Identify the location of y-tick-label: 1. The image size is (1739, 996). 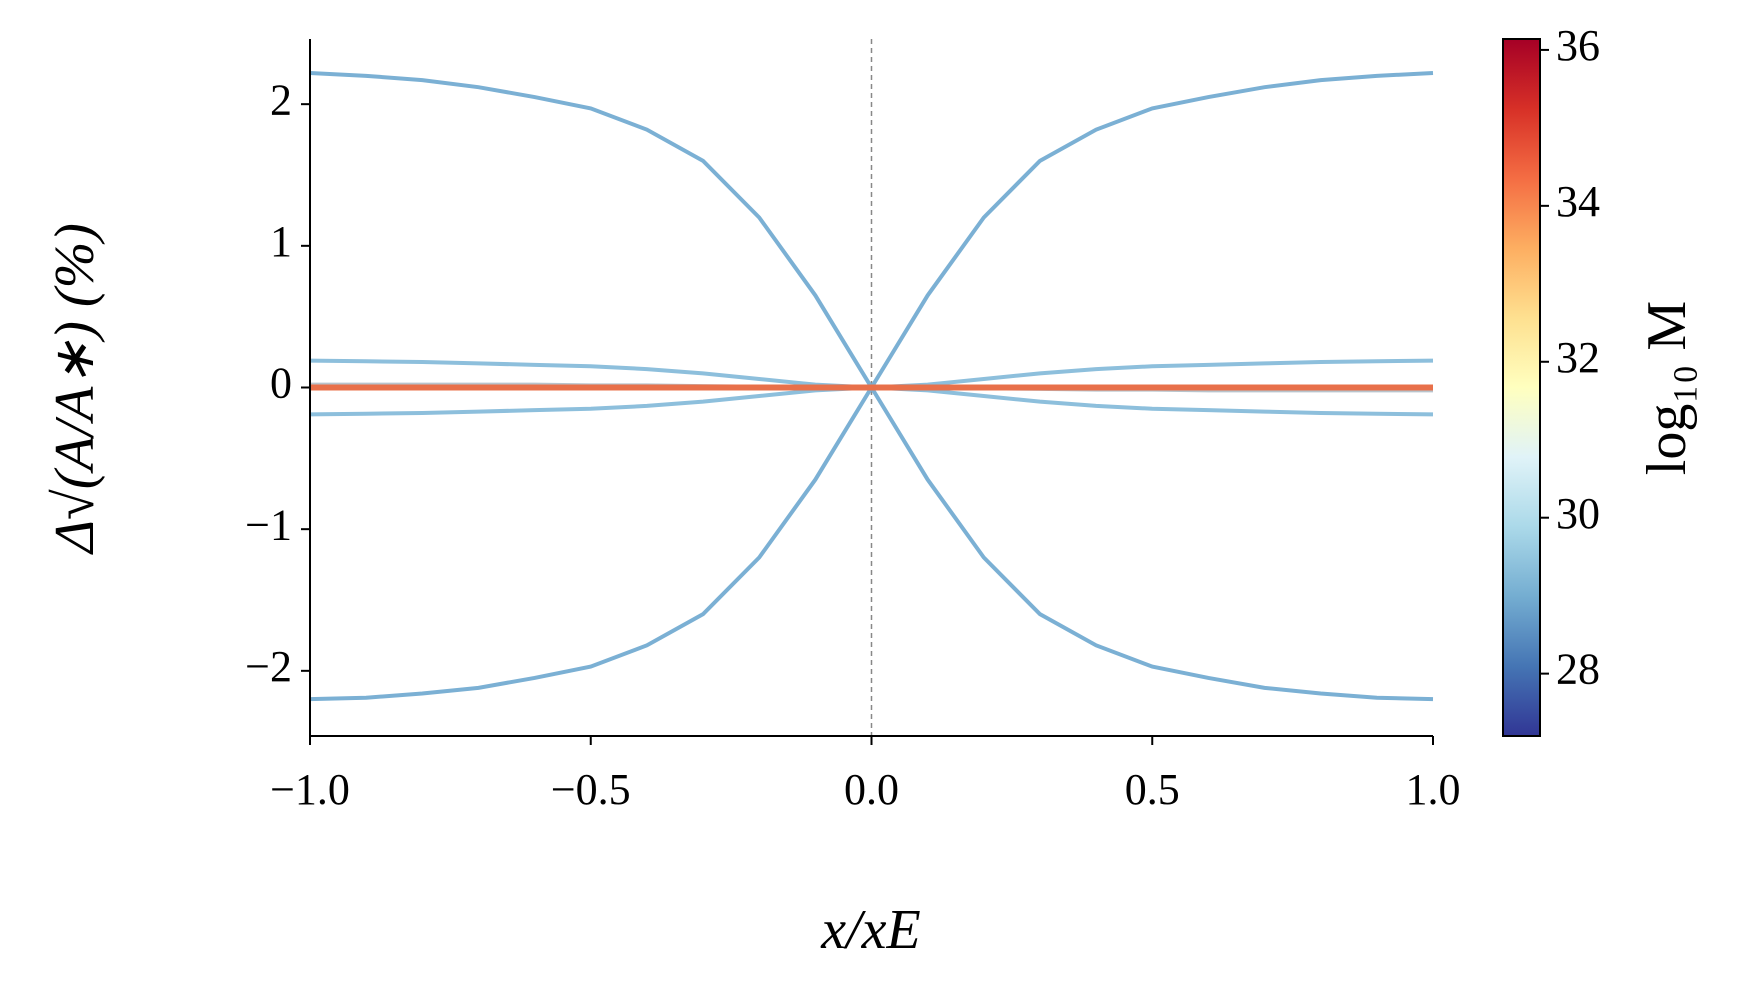
(281, 241).